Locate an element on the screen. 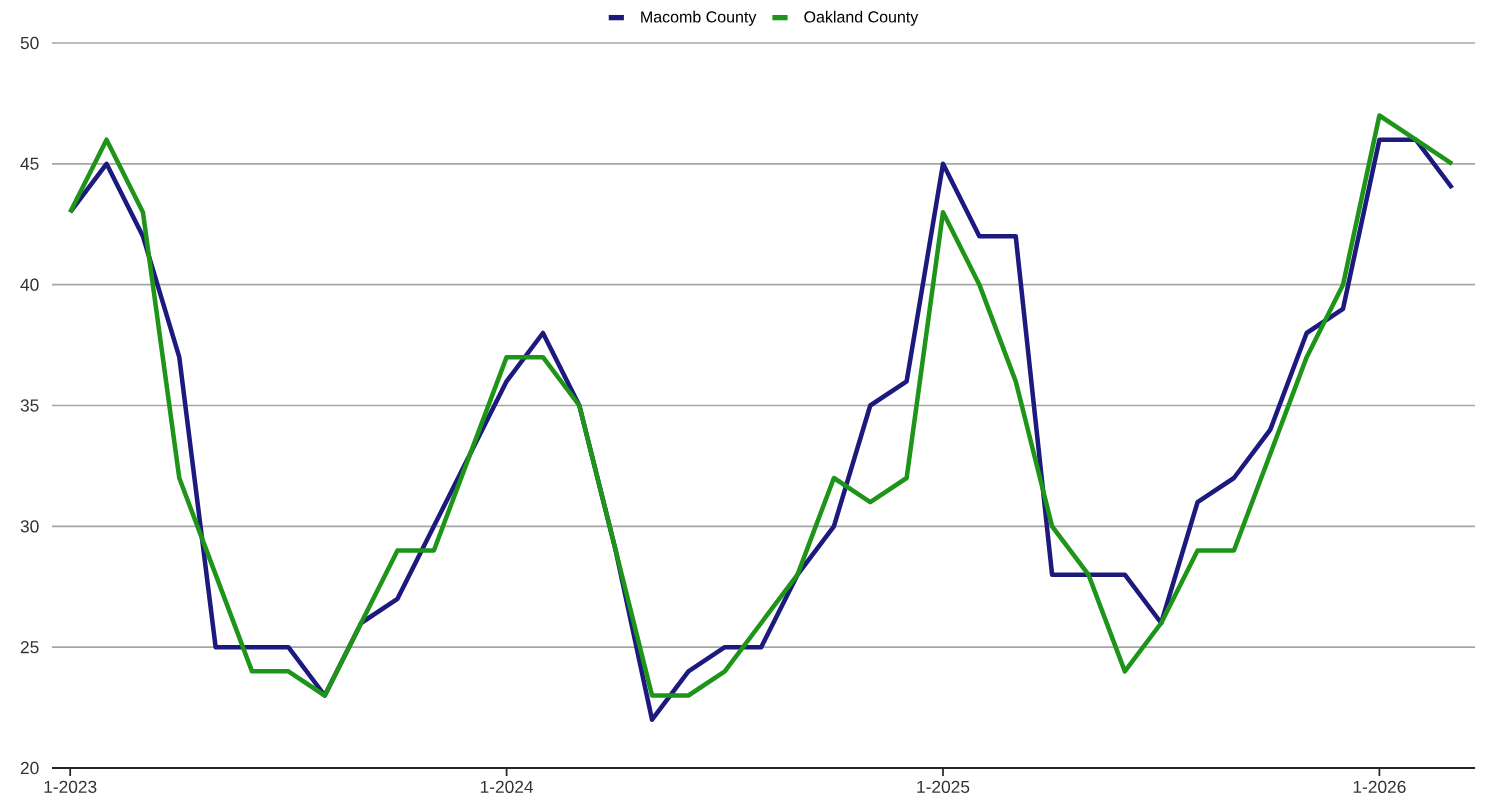 This screenshot has height=808, width=1506. y-tick-label: 45 is located at coordinates (29, 163).